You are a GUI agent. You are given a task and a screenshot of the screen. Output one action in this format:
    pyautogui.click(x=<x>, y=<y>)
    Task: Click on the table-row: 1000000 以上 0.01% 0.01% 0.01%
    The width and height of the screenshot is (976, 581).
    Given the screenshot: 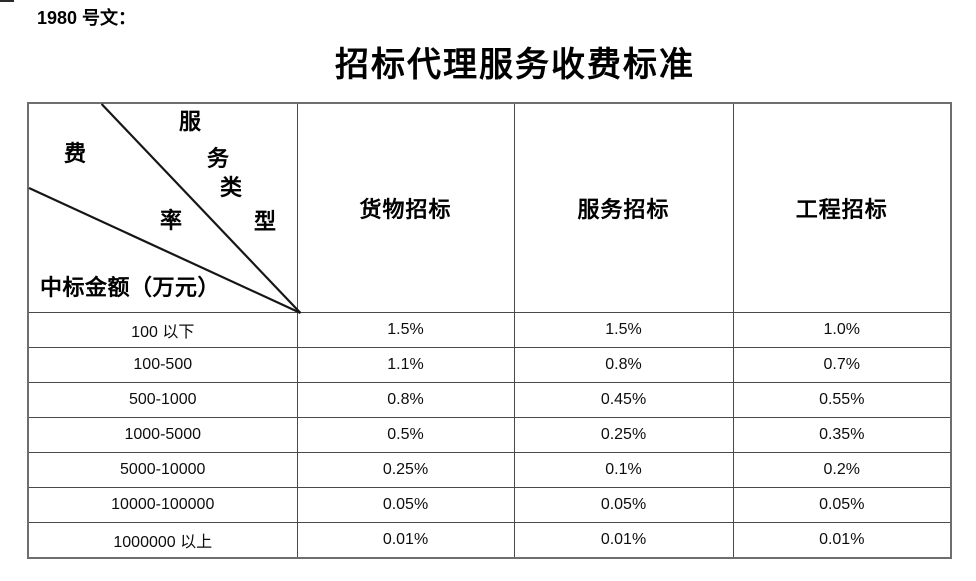 What is the action you would take?
    pyautogui.click(x=489, y=540)
    